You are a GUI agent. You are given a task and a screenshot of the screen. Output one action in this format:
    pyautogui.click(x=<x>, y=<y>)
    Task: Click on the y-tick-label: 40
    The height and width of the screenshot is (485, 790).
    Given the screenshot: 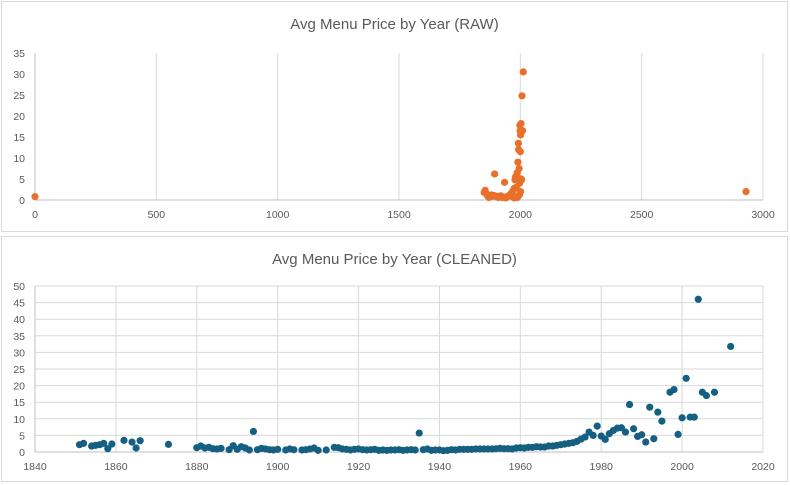 What is the action you would take?
    pyautogui.click(x=19, y=320)
    